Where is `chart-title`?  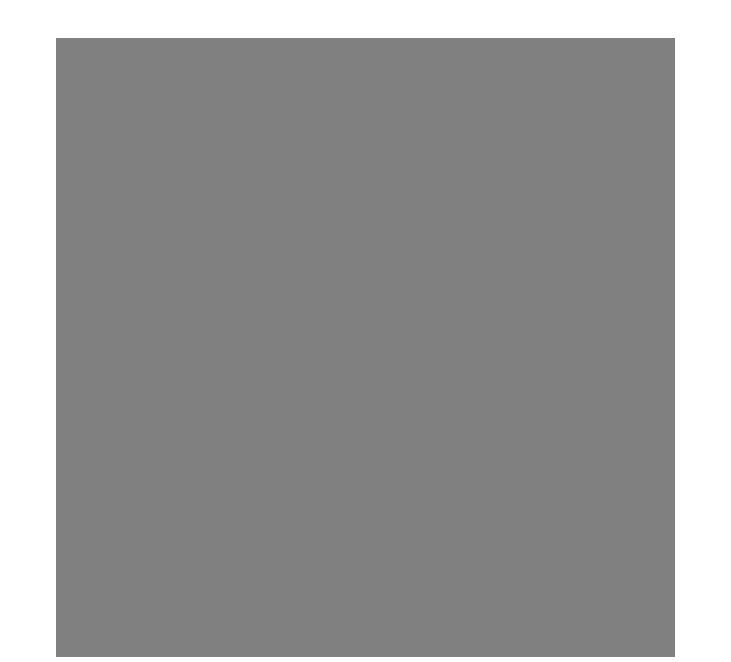 chart-title is located at coordinates (365, 21).